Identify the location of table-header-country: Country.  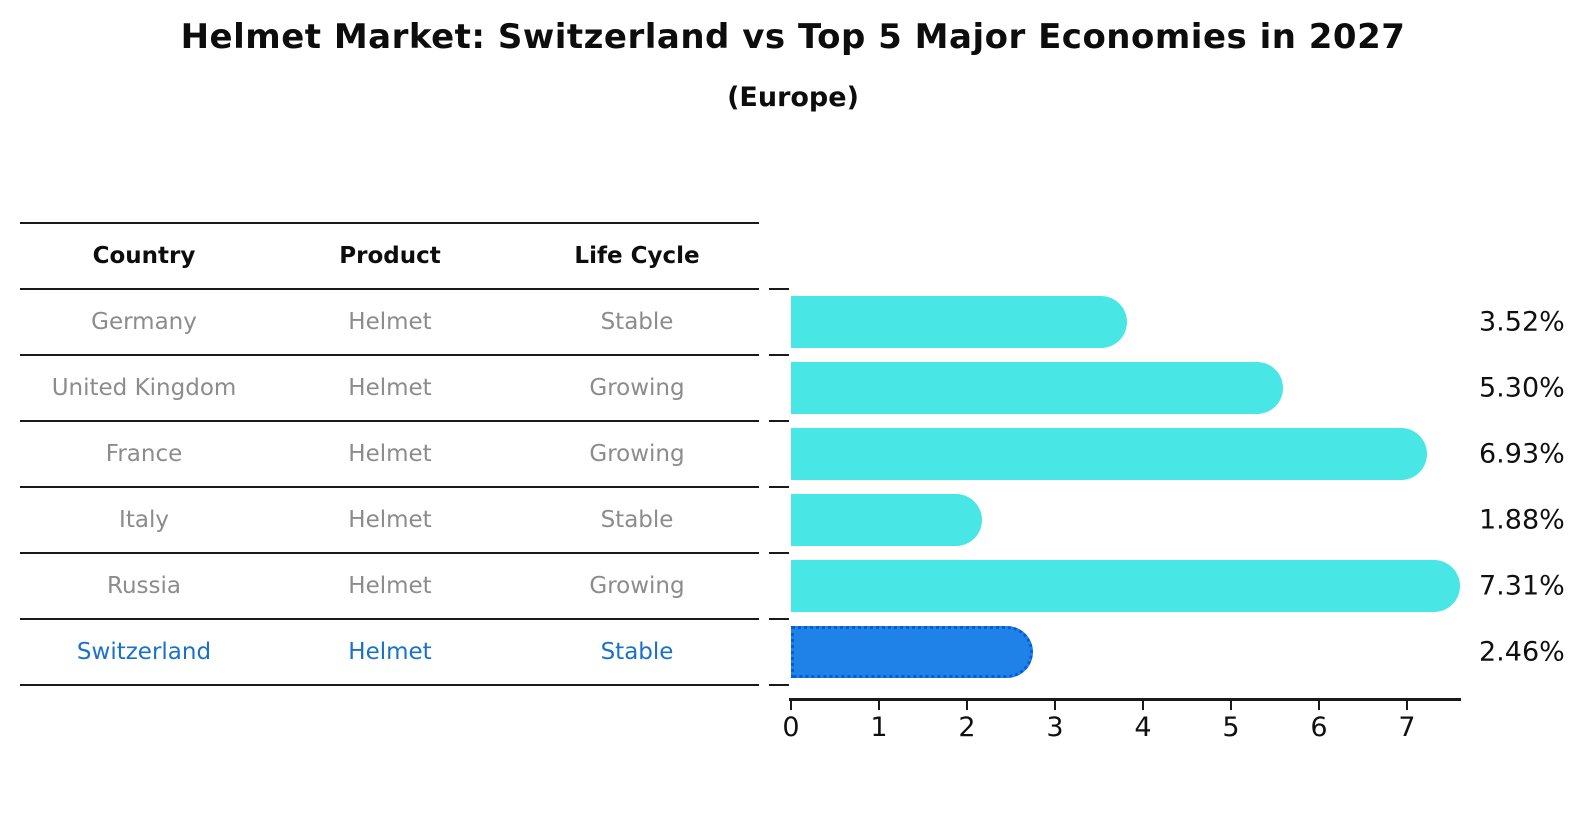
(144, 256).